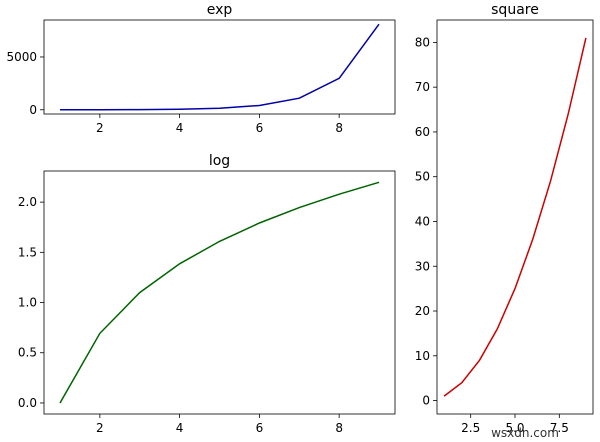 This screenshot has width=600, height=442. I want to click on y-tick-label: 1.5, so click(27, 252).